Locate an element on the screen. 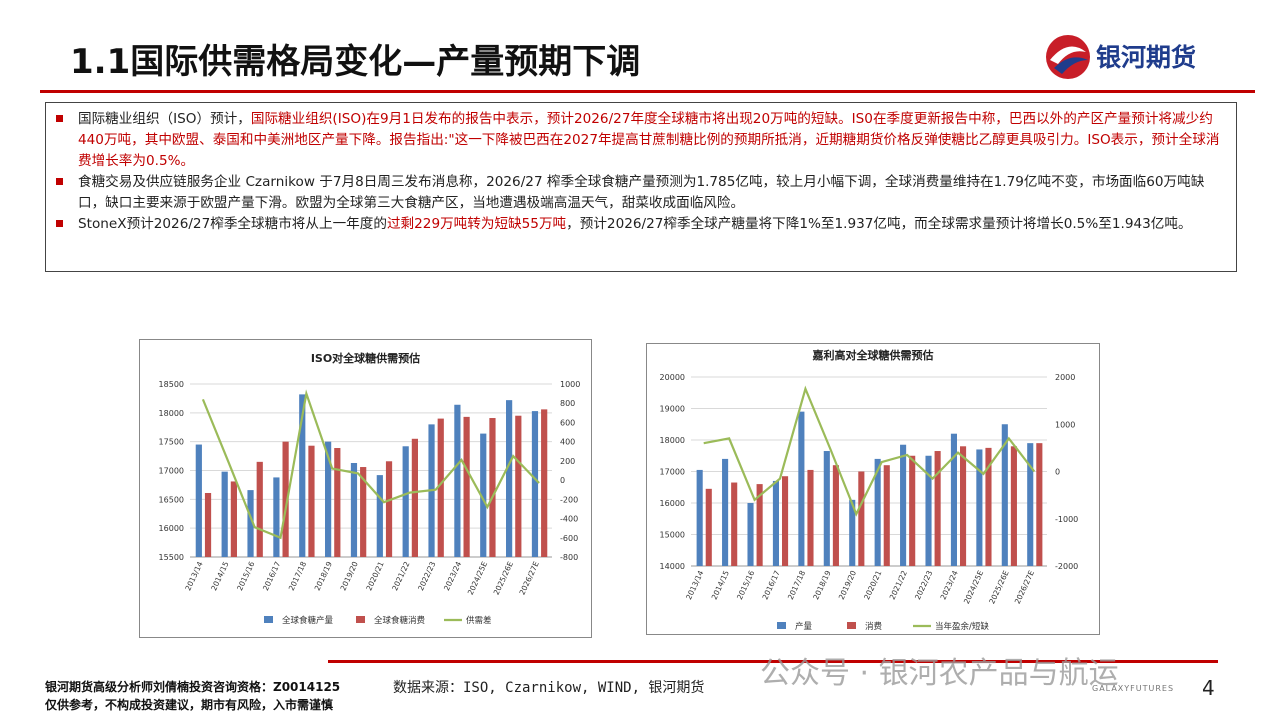  legend-label: 全球食糖消费 is located at coordinates (400, 620).